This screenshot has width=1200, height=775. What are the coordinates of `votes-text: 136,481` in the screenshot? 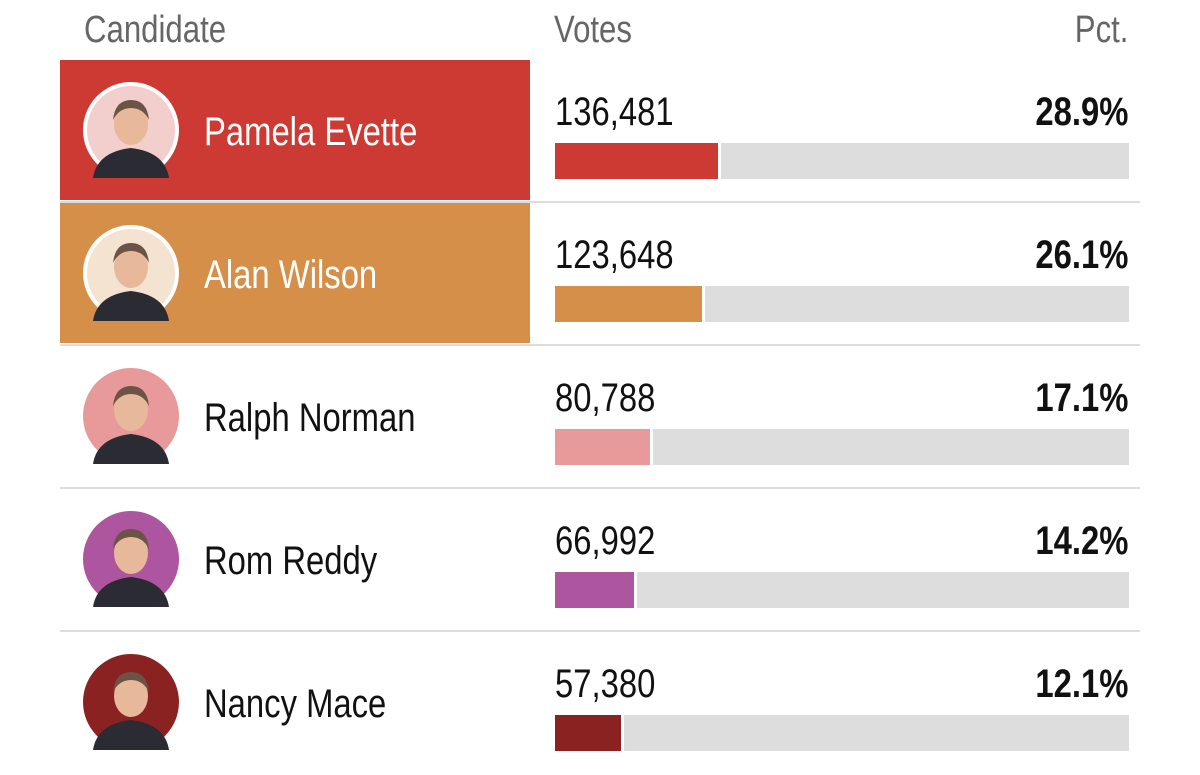 It's located at (614, 112).